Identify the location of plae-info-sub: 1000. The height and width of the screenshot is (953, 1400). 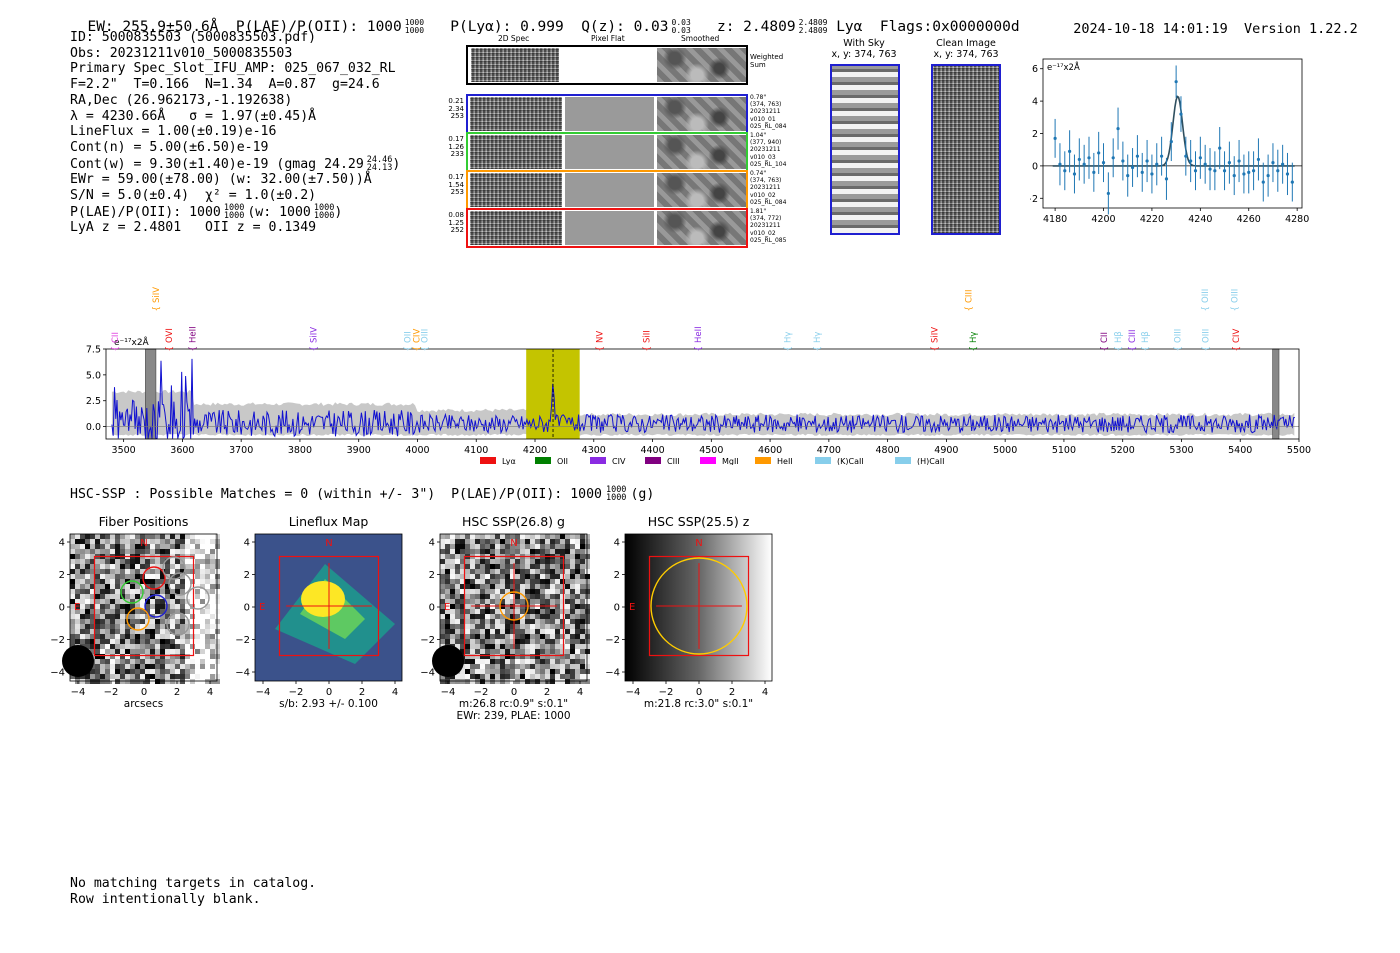
(234, 215).